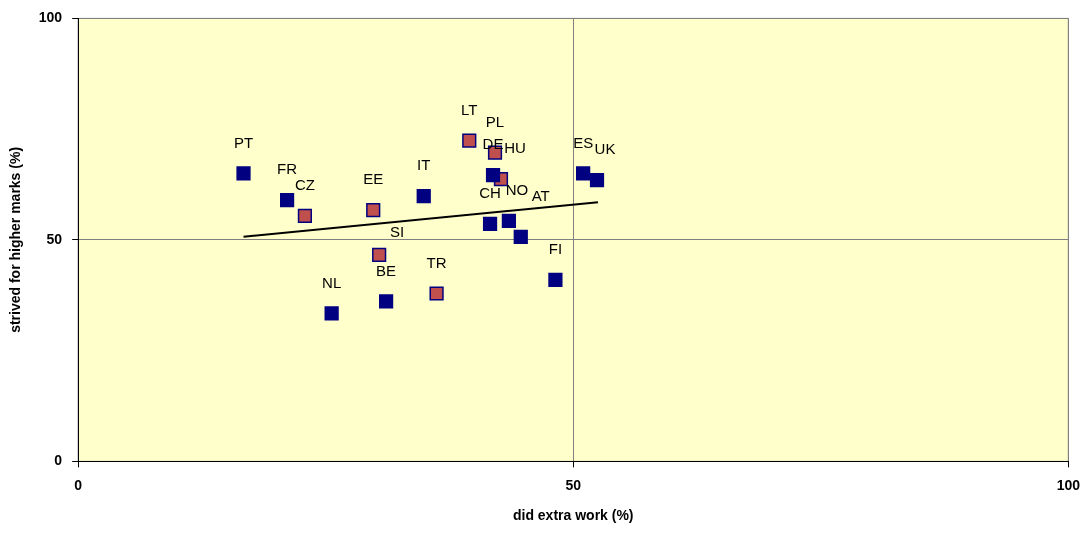 Image resolution: width=1090 pixels, height=533 pixels. What do you see at coordinates (583, 142) in the screenshot?
I see `annotation: ES` at bounding box center [583, 142].